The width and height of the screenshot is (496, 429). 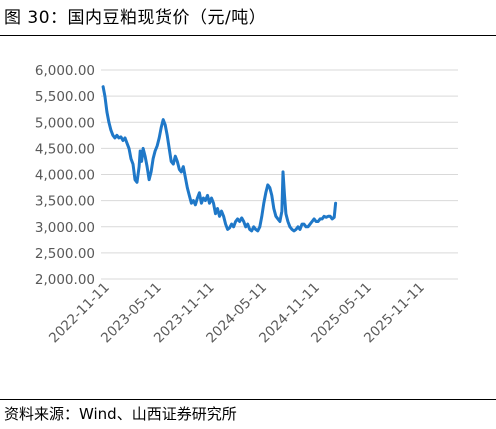 What do you see at coordinates (65, 228) in the screenshot?
I see `y-tick-label: 3,000.00` at bounding box center [65, 228].